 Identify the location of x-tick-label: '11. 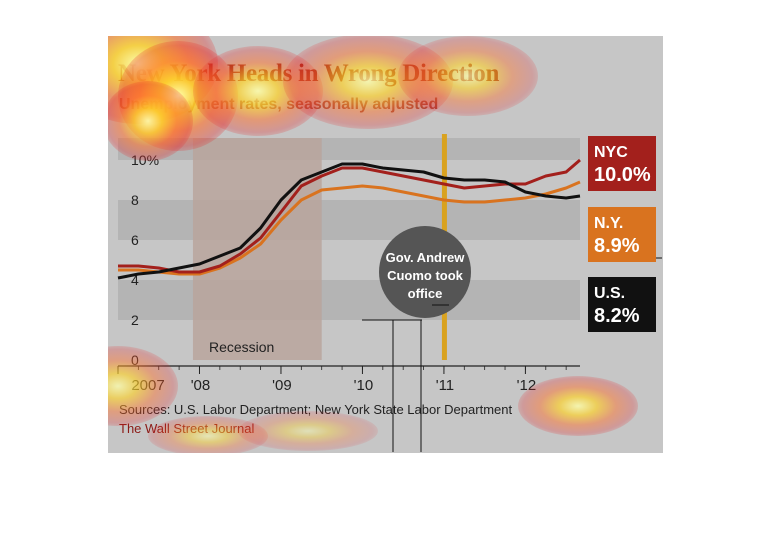
(445, 385).